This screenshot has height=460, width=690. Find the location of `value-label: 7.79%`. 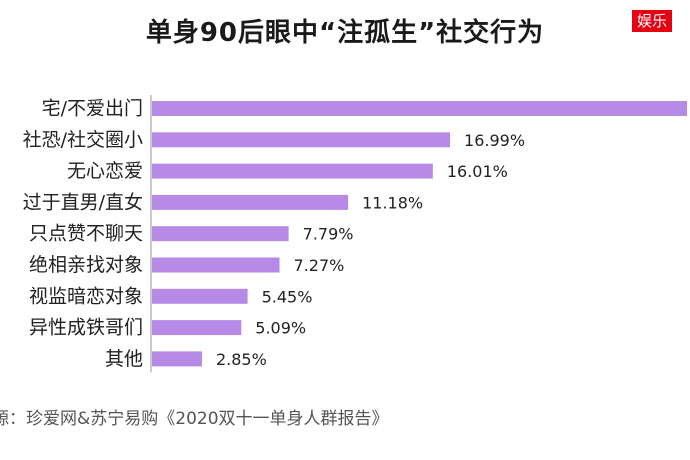

value-label: 7.79% is located at coordinates (328, 234).